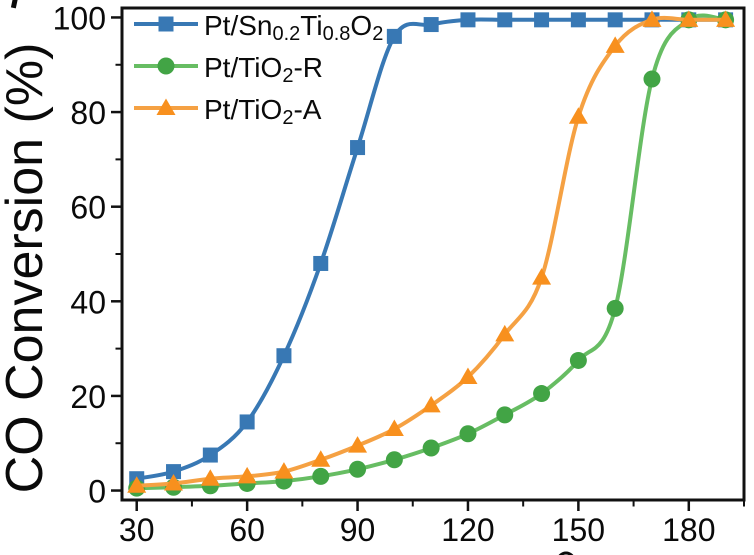 The image size is (754, 555). Describe the element at coordinates (137, 530) in the screenshot. I see `x-tick-label: 30` at that location.